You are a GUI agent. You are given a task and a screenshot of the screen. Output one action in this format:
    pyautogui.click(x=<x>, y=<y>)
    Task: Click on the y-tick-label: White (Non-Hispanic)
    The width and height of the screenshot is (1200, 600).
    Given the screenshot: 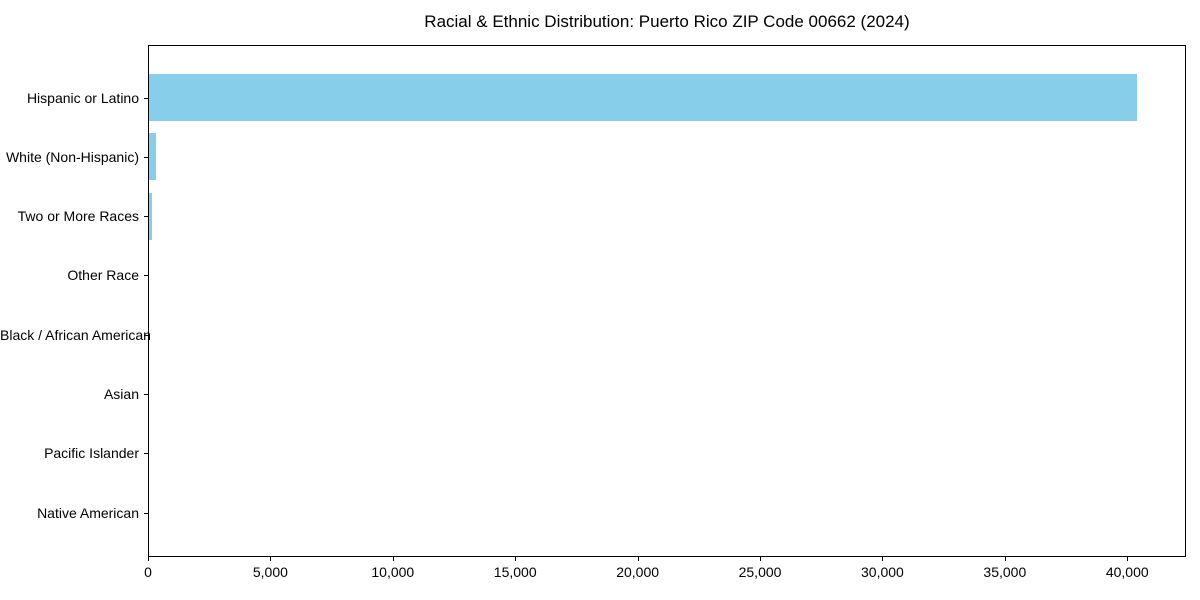 What is the action you would take?
    pyautogui.click(x=72, y=156)
    